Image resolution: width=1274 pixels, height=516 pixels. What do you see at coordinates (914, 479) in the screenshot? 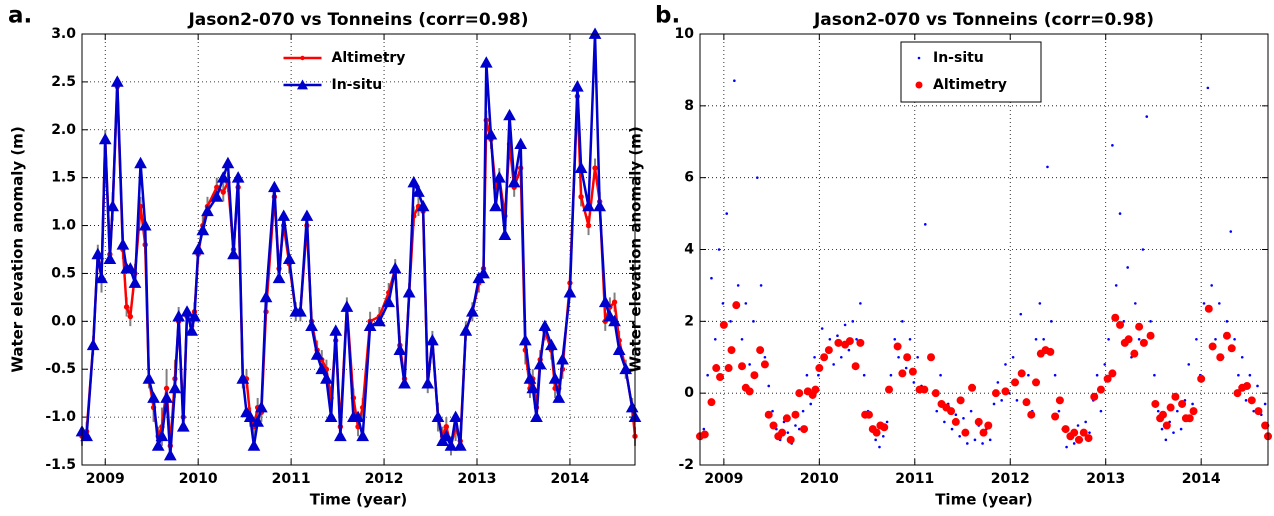
I see `x-tick-label: 2011` at bounding box center [914, 479].